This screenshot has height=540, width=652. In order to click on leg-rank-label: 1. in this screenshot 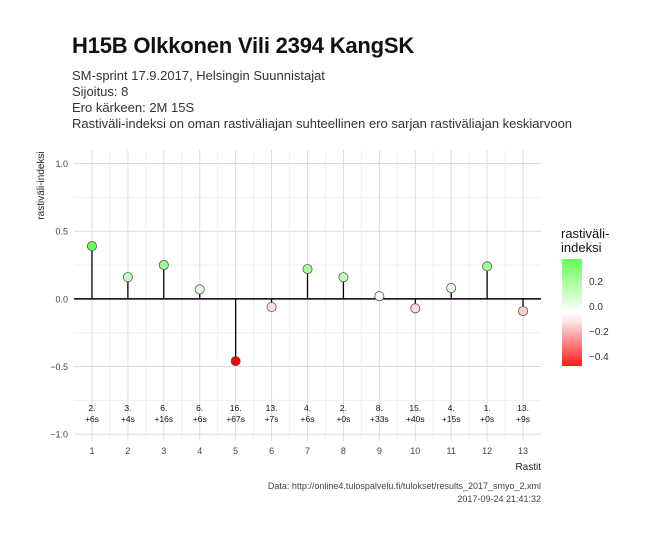, I will do `click(487, 408)`.